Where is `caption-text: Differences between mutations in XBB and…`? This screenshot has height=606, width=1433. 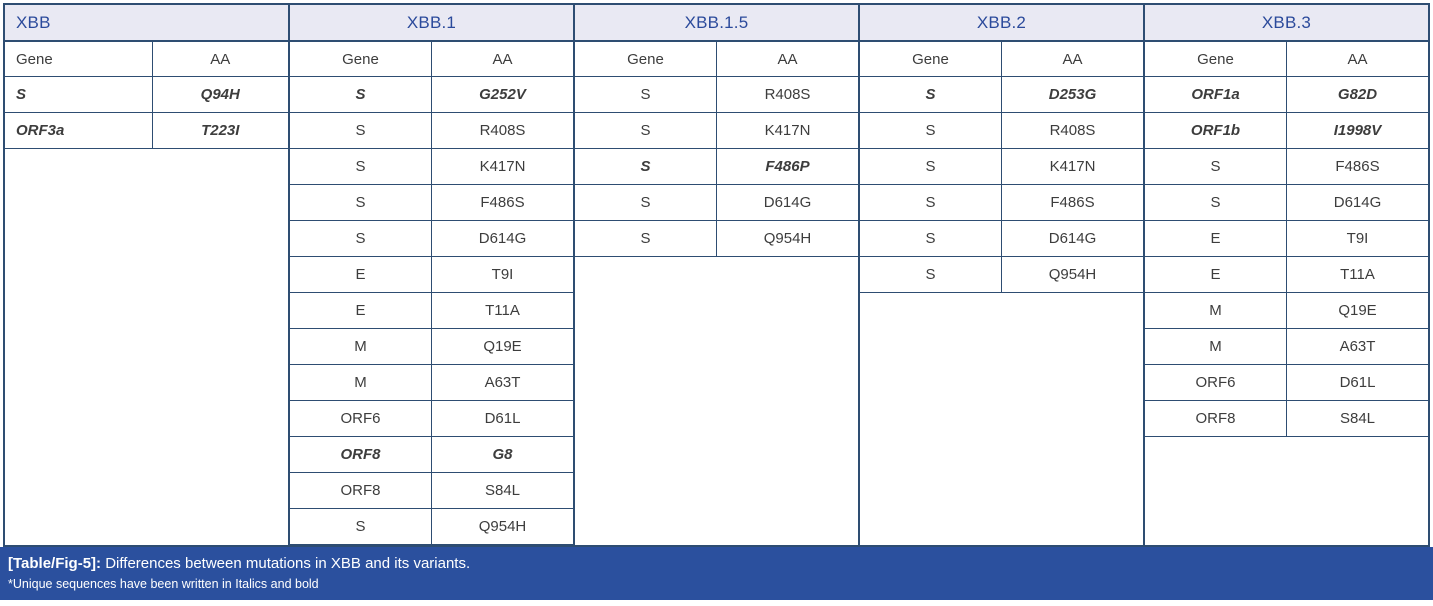
caption-text: Differences between mutations in XBB and… is located at coordinates (288, 563).